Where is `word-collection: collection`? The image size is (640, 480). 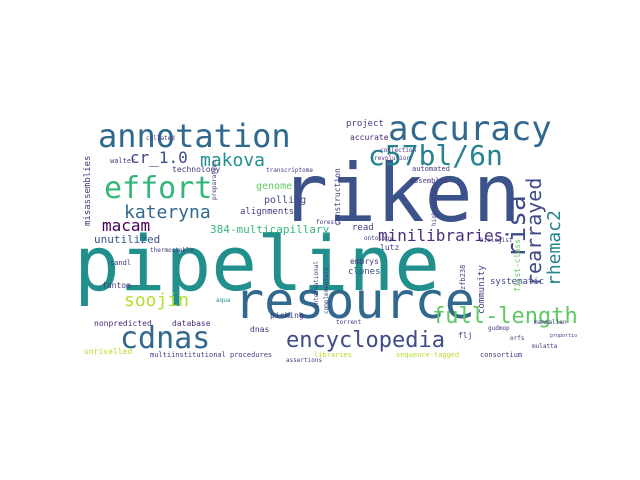 word-collection: collection is located at coordinates (398, 150).